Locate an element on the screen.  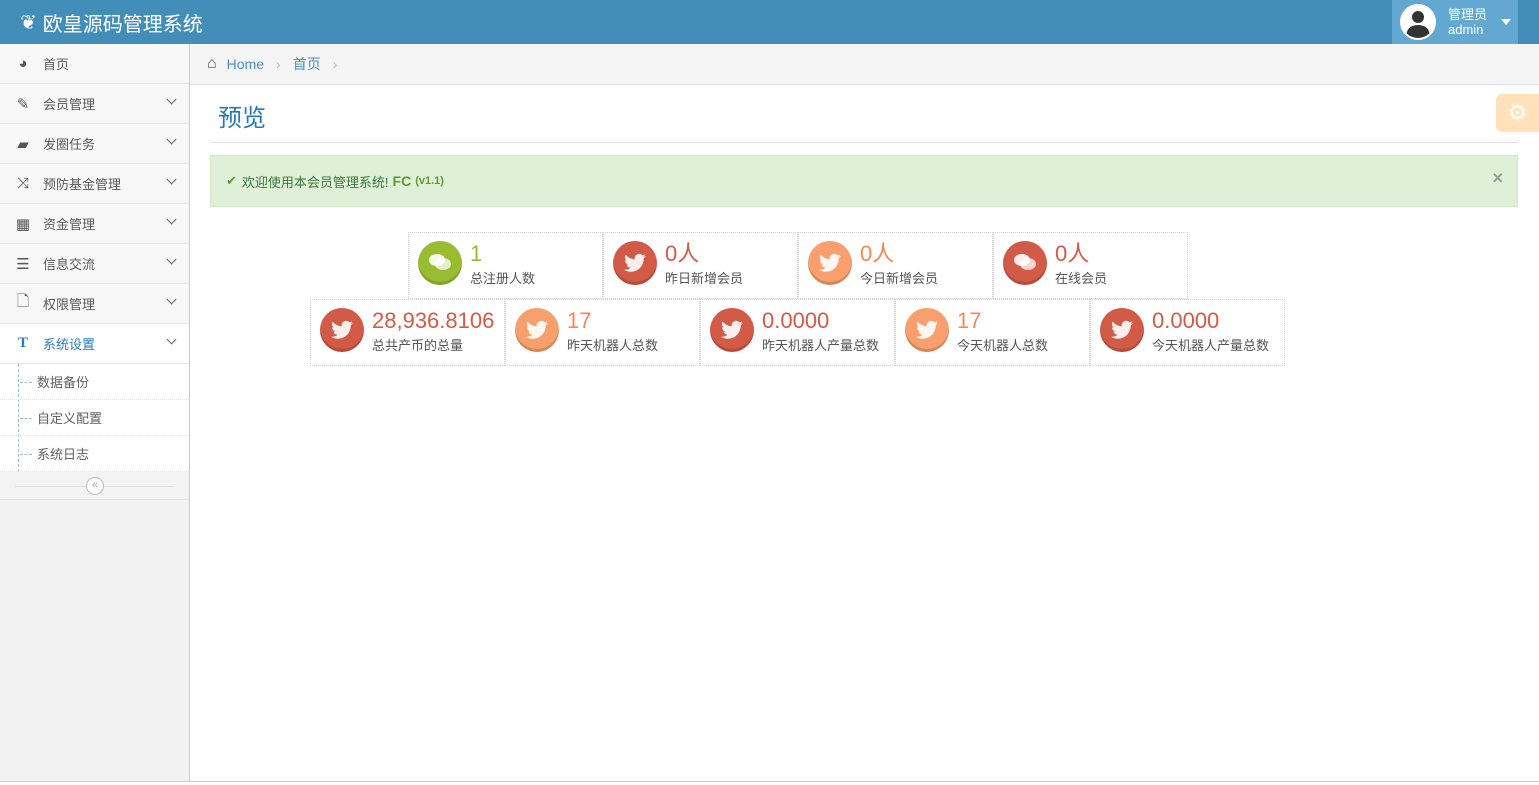
caret-down-icon is located at coordinates (1506, 22).